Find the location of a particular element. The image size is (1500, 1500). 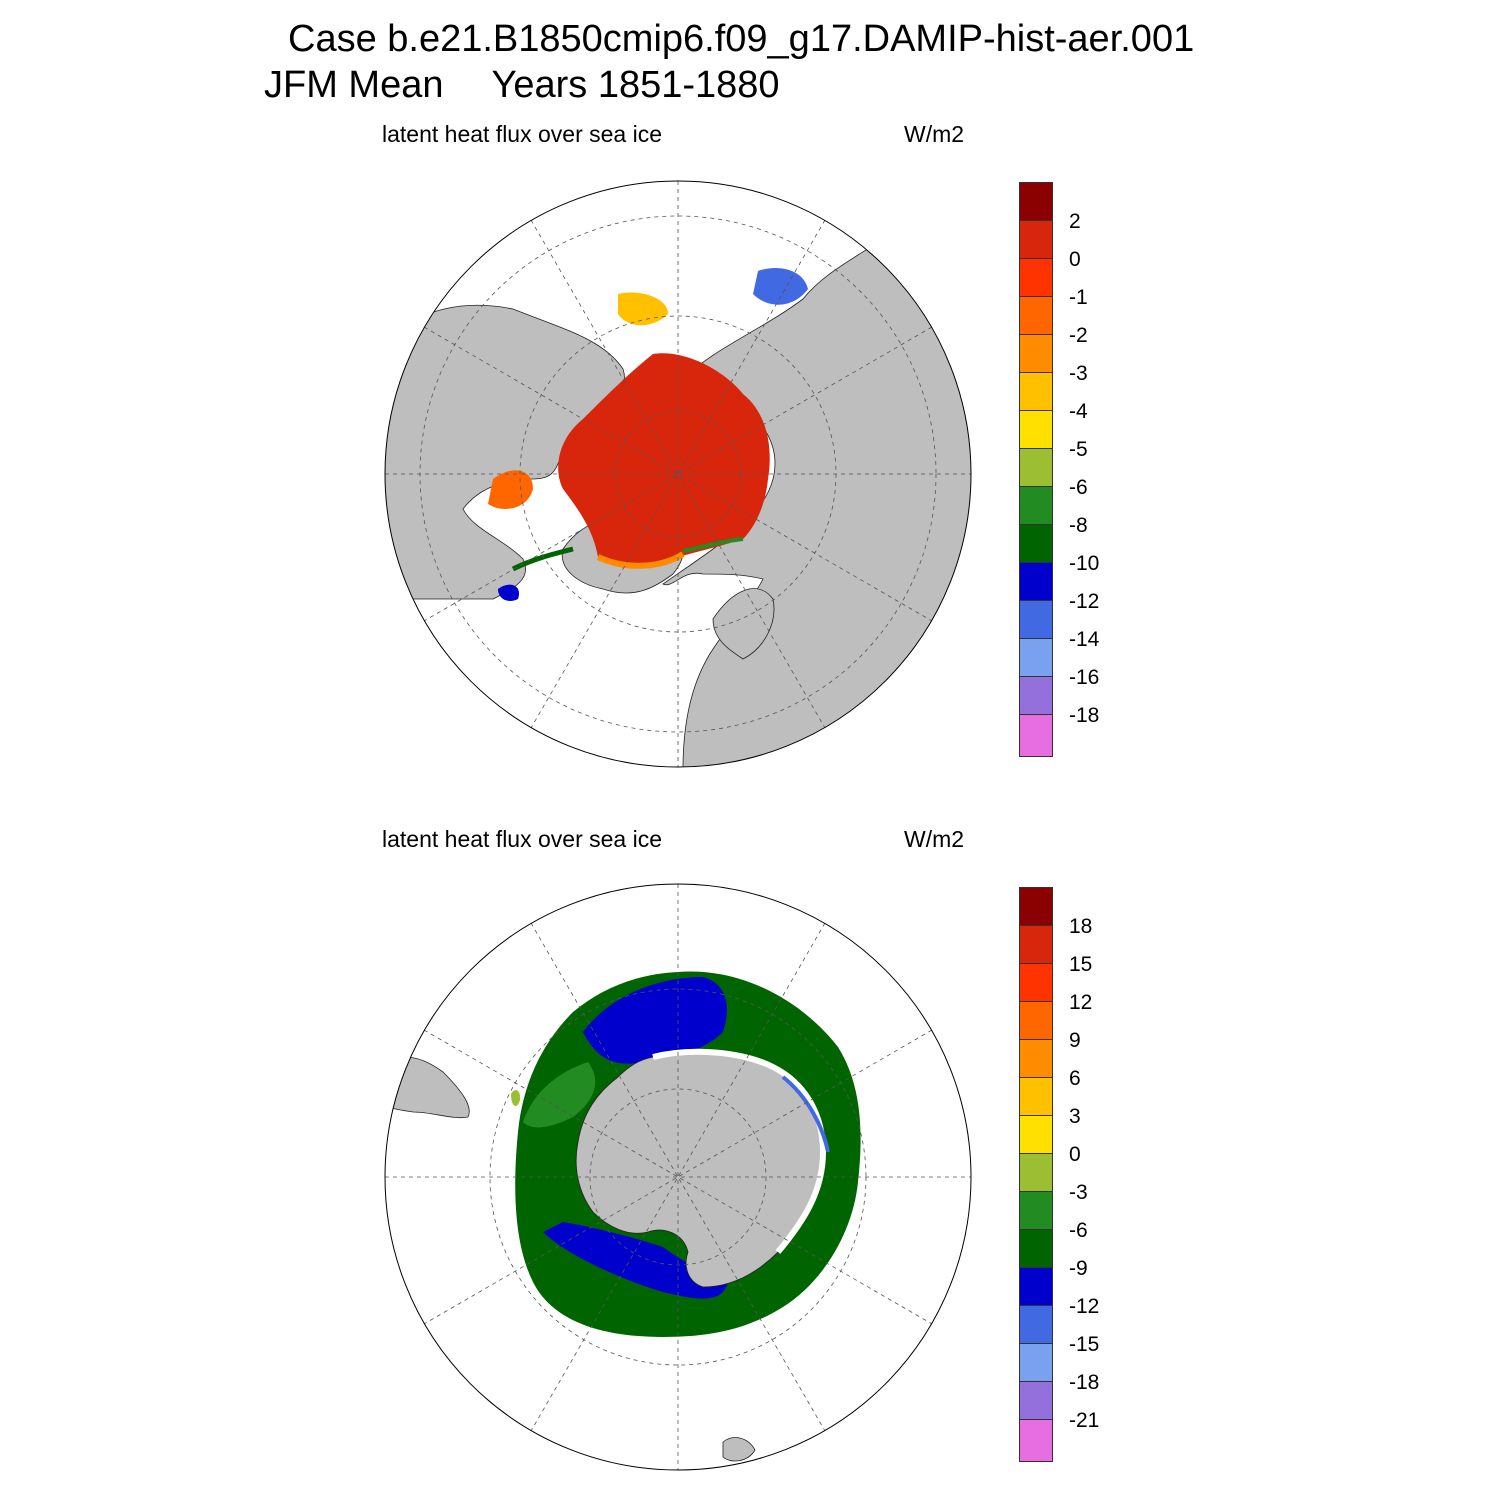

south-cbar-label: 18 is located at coordinates (1081, 926).